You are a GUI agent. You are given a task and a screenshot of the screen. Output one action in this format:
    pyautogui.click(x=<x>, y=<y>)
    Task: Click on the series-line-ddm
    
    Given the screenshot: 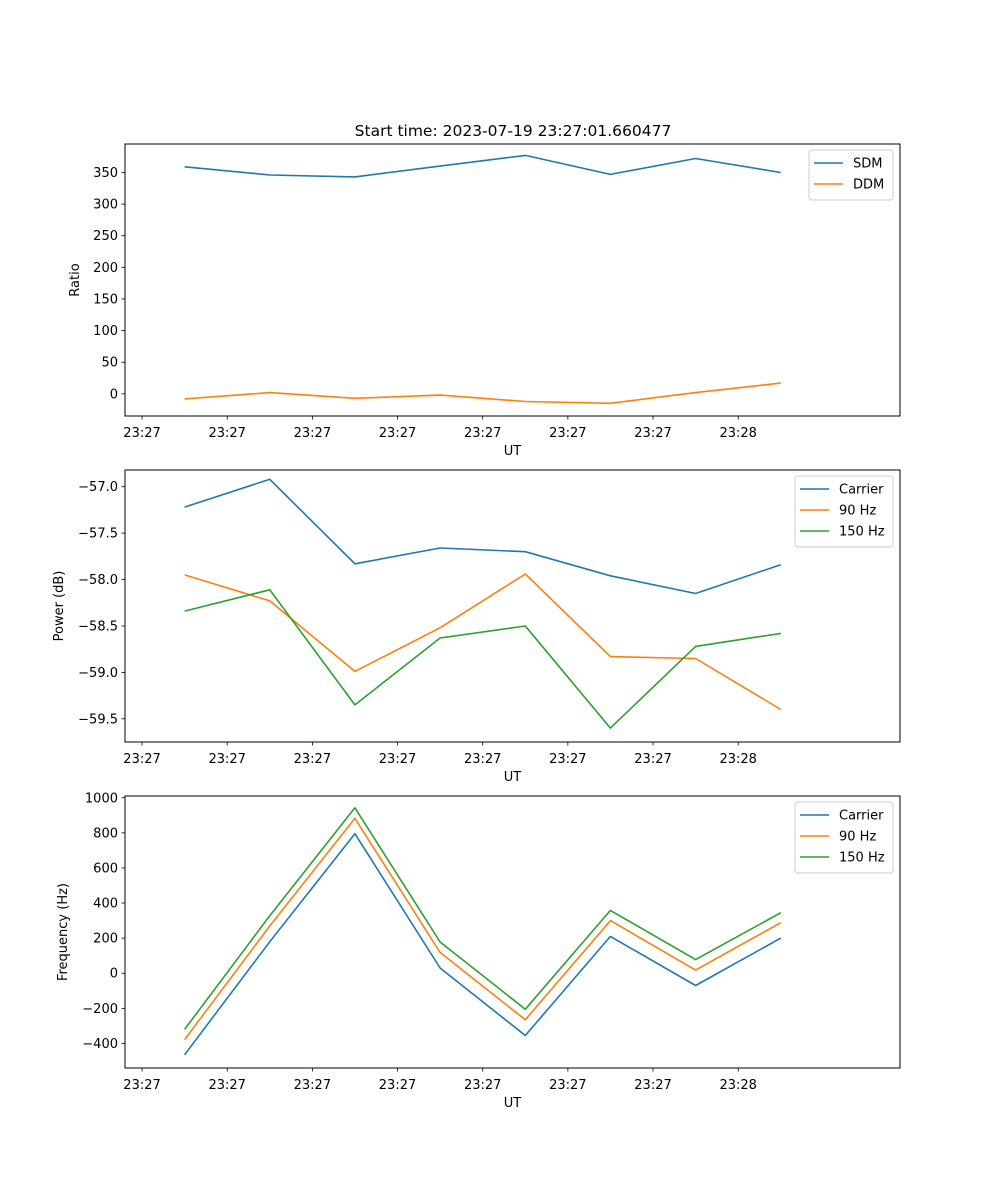 What is the action you would take?
    pyautogui.click(x=482, y=393)
    